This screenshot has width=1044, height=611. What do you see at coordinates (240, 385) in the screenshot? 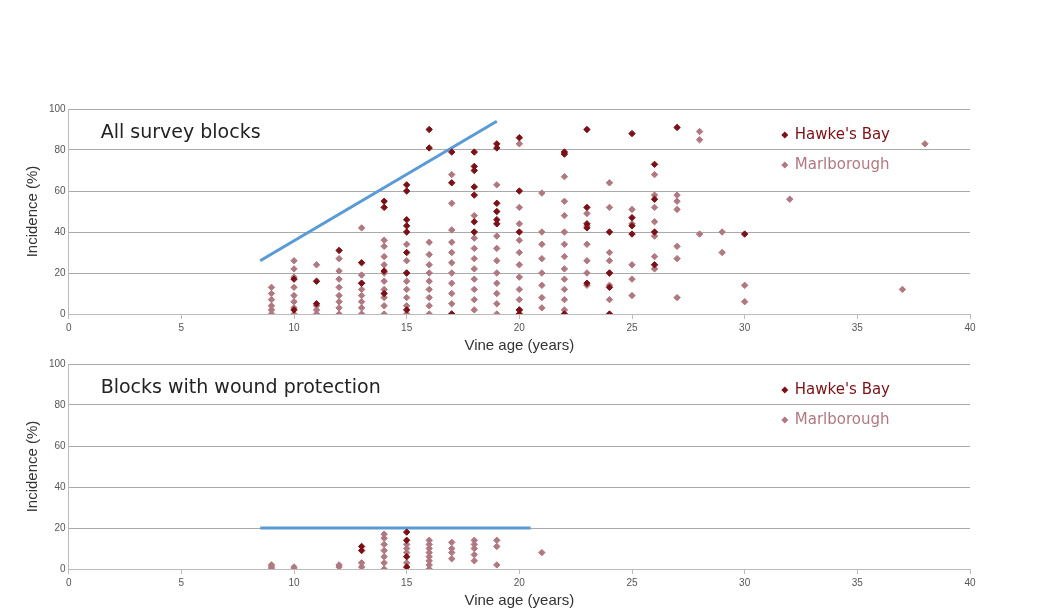
I see `text: Blocks with wound protection` at bounding box center [240, 385].